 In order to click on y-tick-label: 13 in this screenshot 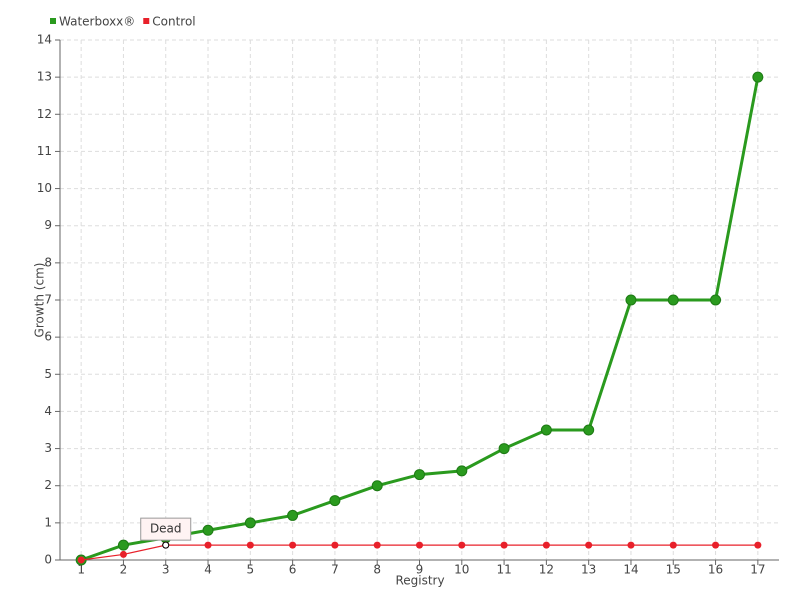, I will do `click(44, 77)`.